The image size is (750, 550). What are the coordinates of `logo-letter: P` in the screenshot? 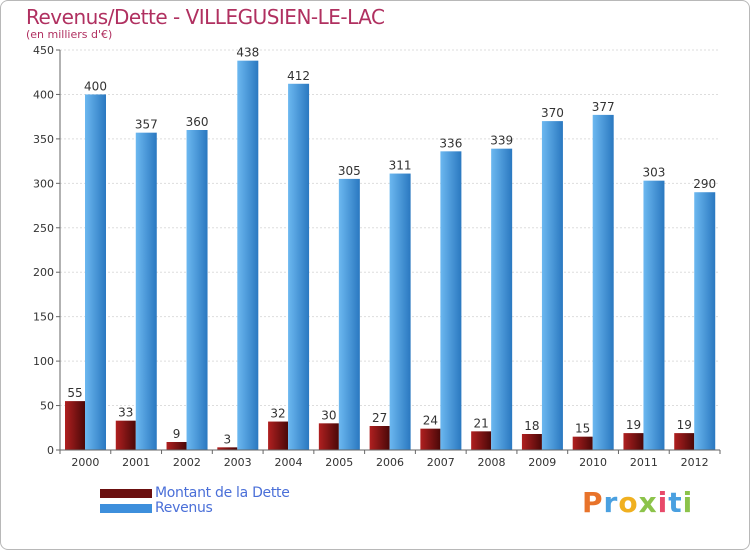 It's located at (593, 502).